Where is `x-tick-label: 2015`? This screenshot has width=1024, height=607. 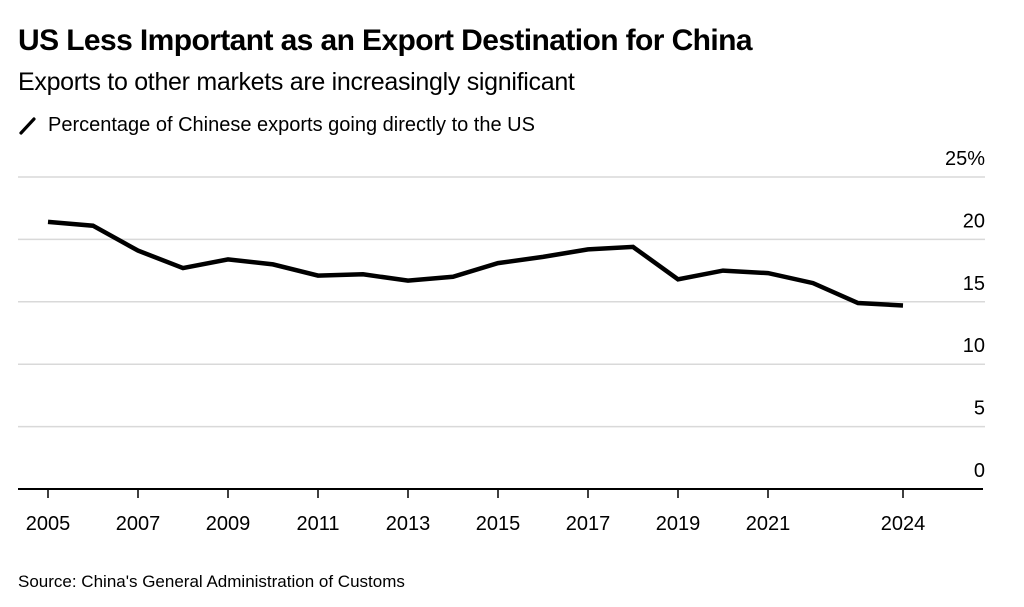 x-tick-label: 2015 is located at coordinates (498, 524).